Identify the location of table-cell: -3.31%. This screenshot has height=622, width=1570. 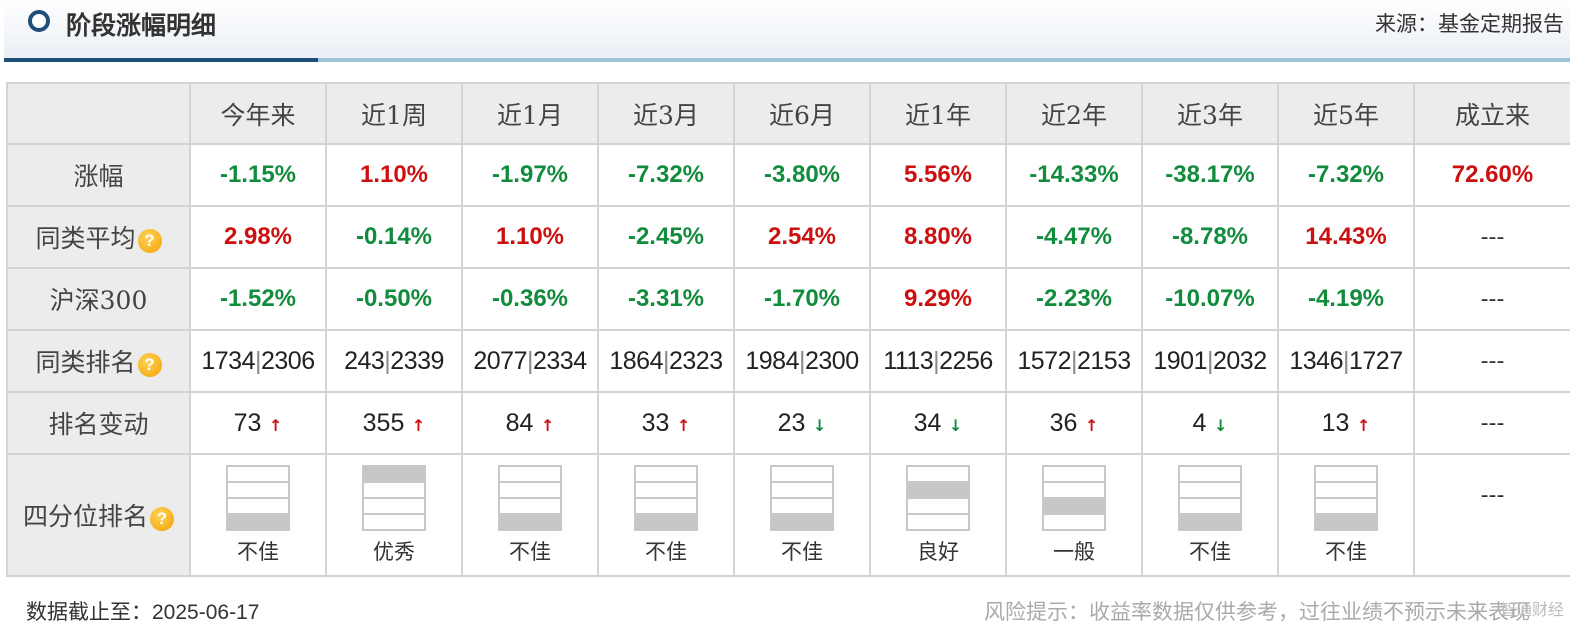
(666, 299).